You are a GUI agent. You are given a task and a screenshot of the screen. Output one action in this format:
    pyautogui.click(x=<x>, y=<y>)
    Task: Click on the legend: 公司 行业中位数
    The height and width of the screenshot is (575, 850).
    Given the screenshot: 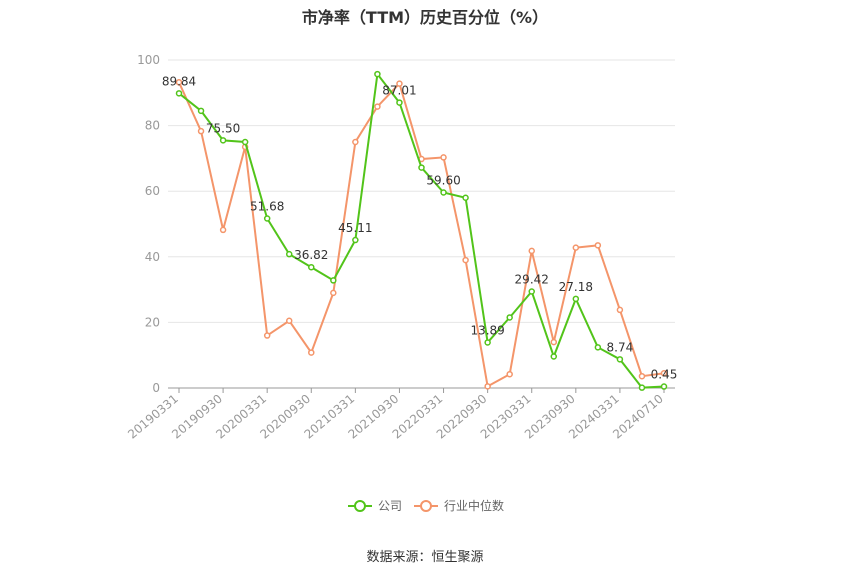 What is the action you would take?
    pyautogui.click(x=426, y=505)
    